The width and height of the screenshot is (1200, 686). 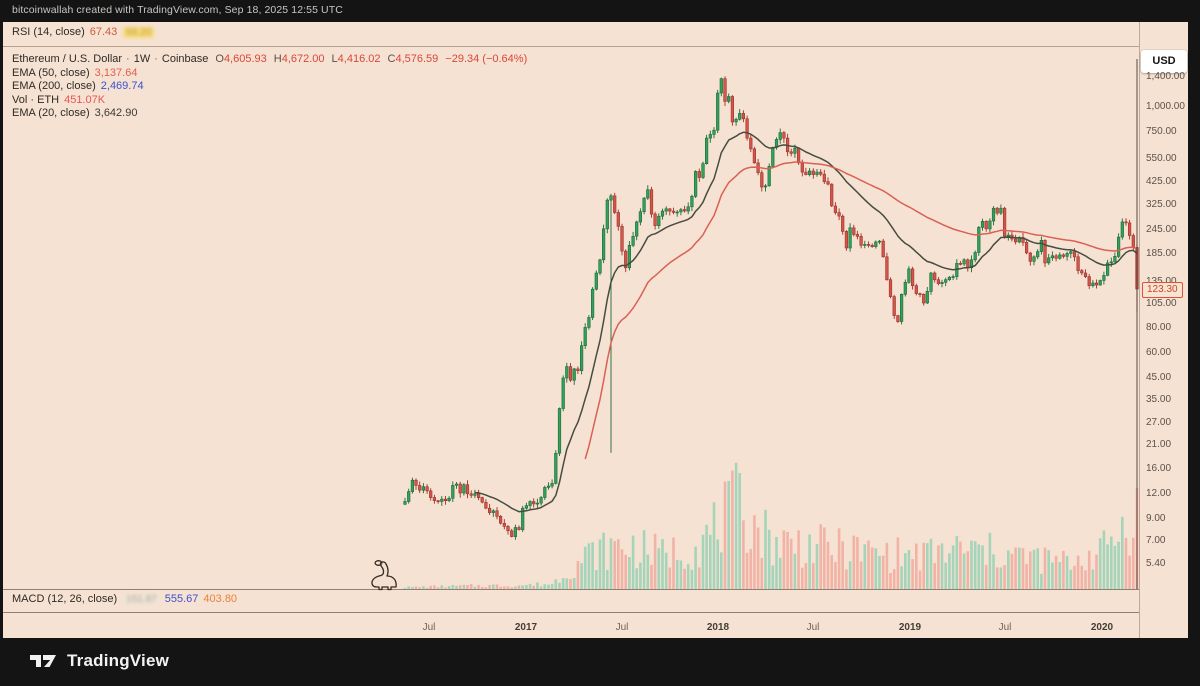 What do you see at coordinates (1156, 518) in the screenshot?
I see `price-axis-tick: 9.00` at bounding box center [1156, 518].